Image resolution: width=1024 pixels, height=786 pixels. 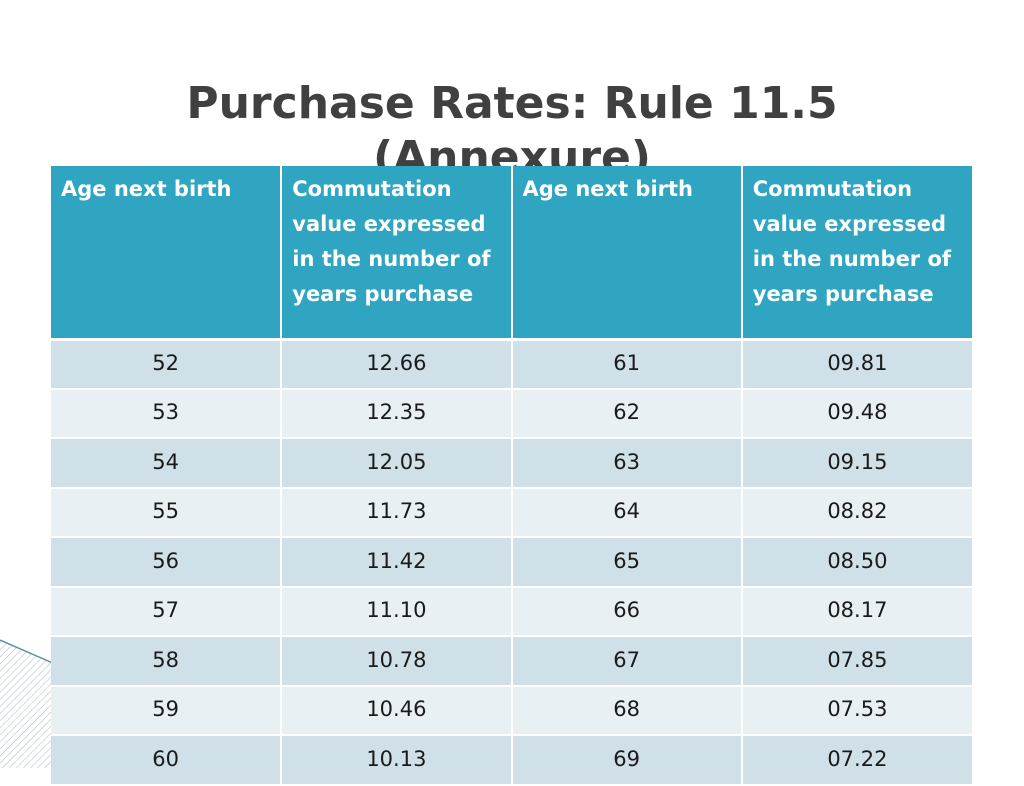 What do you see at coordinates (627, 611) in the screenshot?
I see `cell-age: 66` at bounding box center [627, 611].